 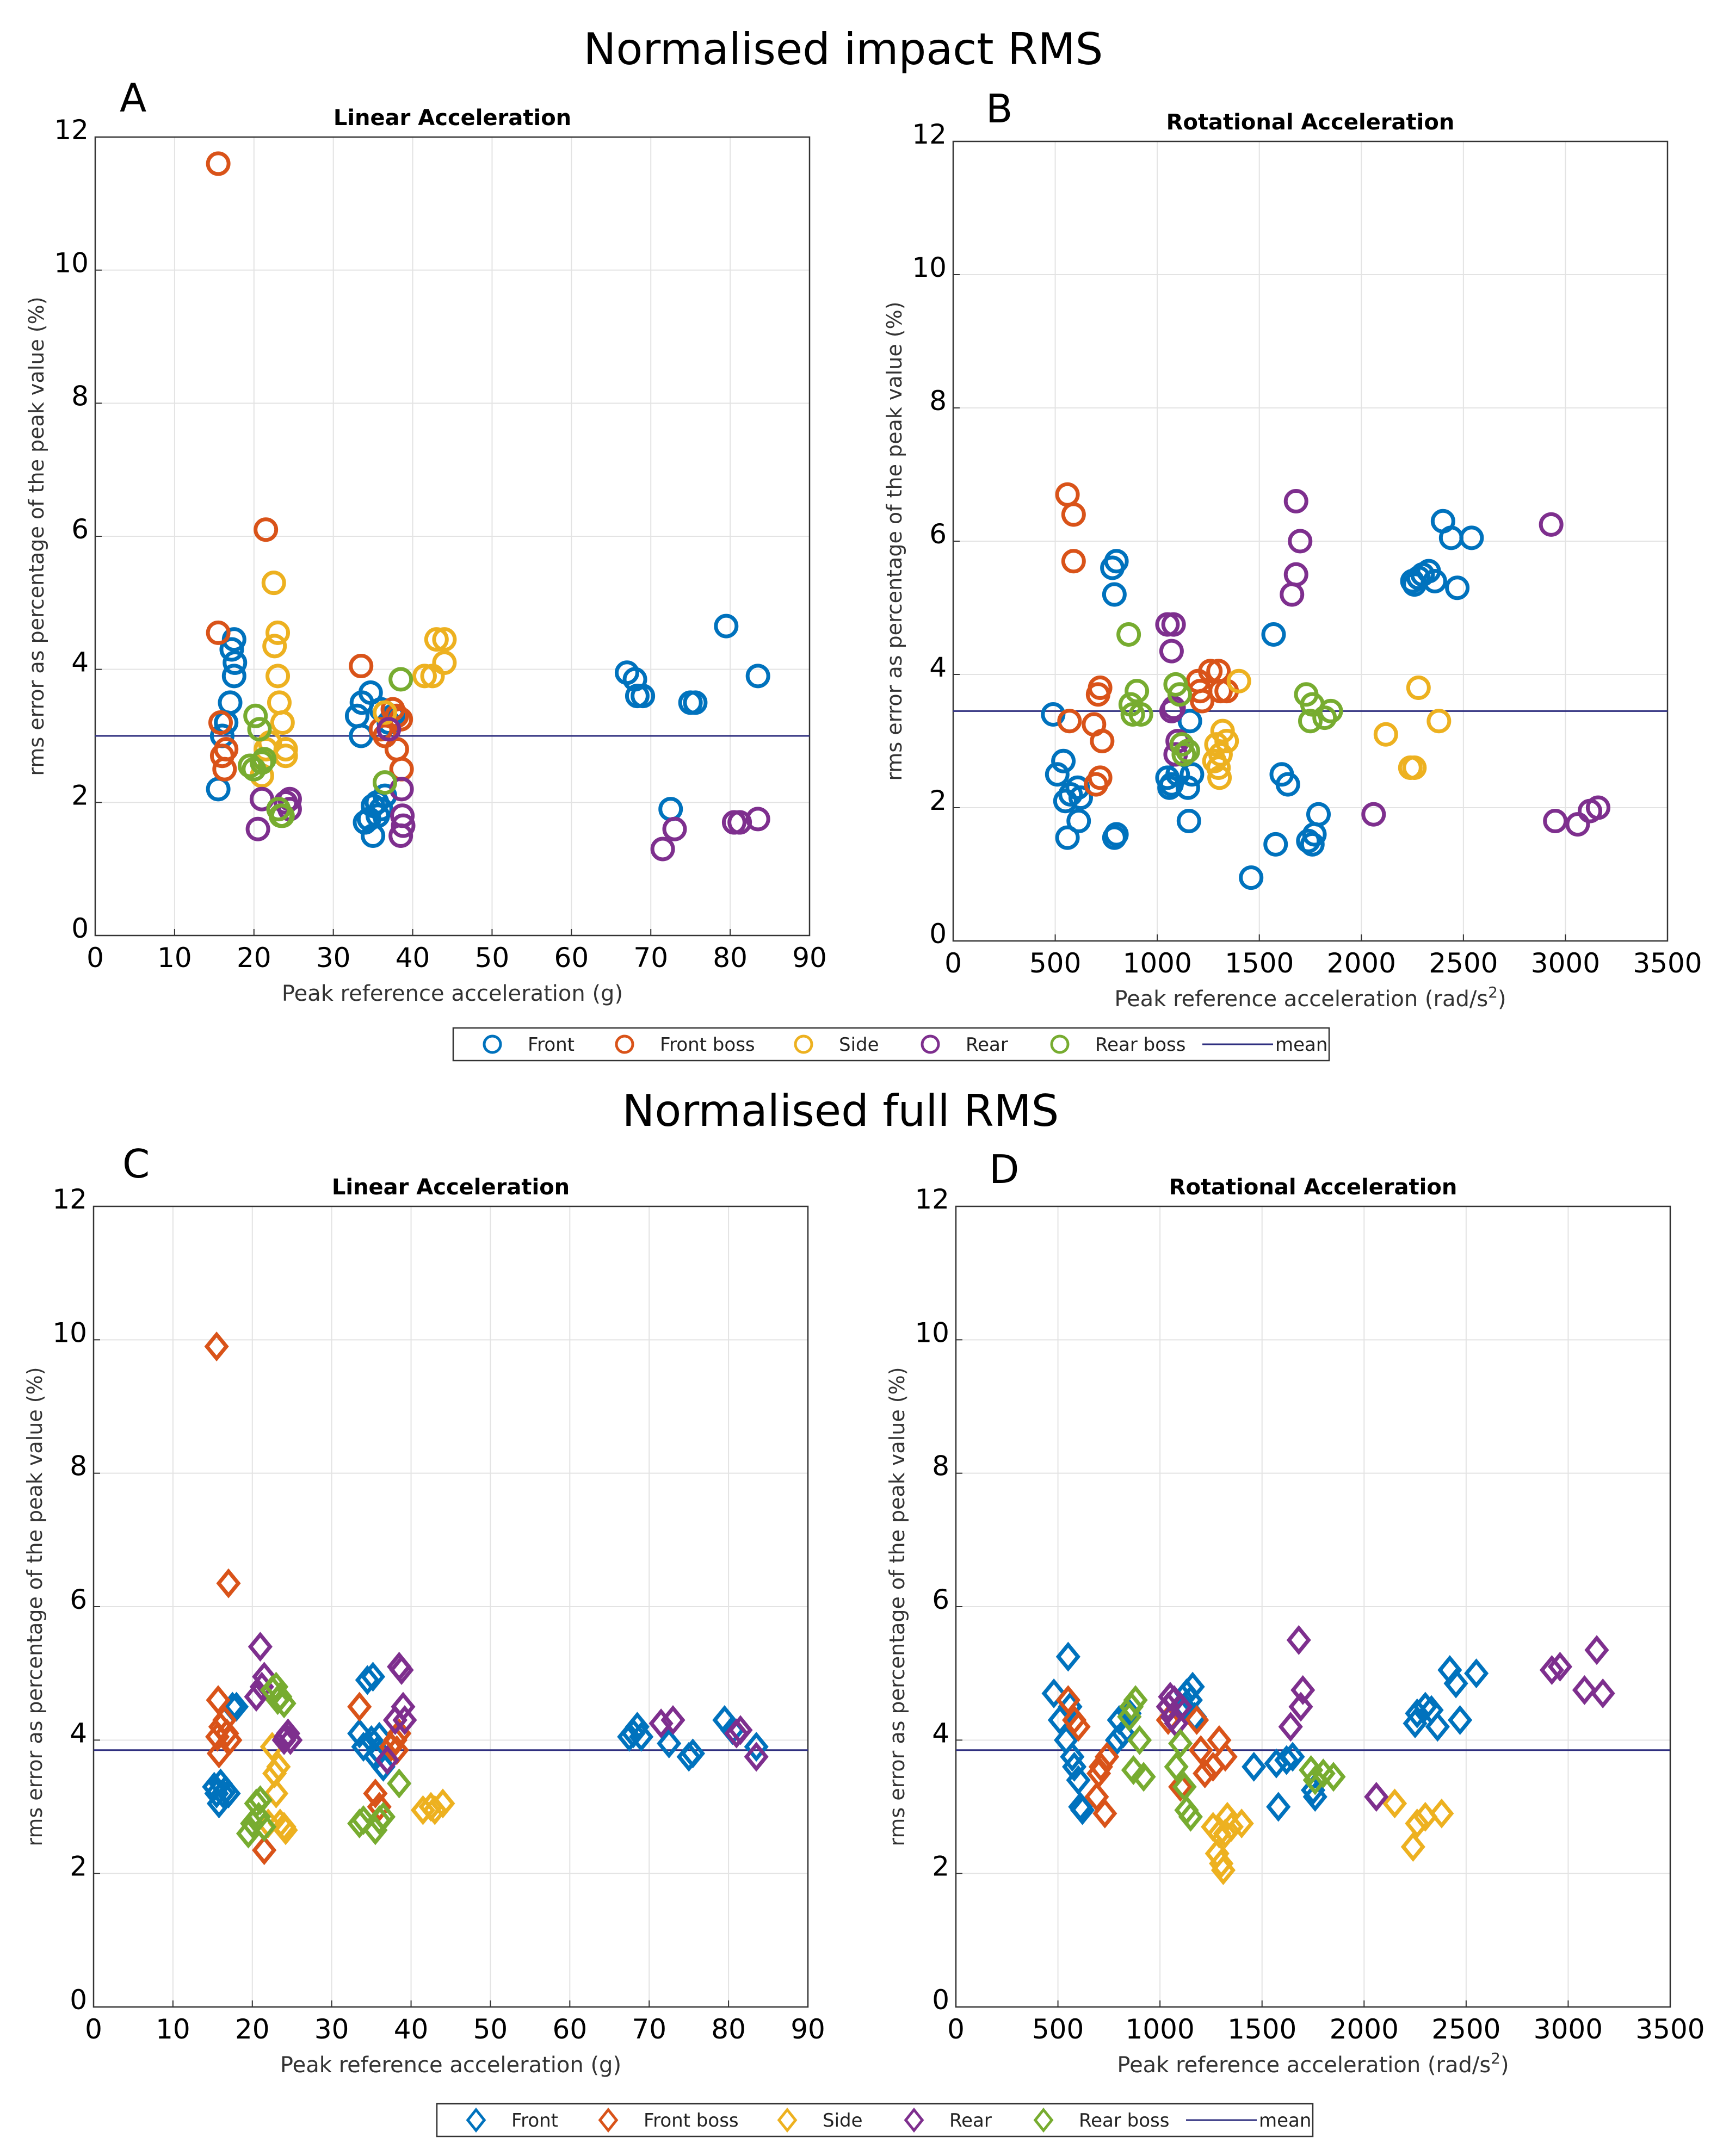 I want to click on panel-letter: C, so click(x=136, y=1164).